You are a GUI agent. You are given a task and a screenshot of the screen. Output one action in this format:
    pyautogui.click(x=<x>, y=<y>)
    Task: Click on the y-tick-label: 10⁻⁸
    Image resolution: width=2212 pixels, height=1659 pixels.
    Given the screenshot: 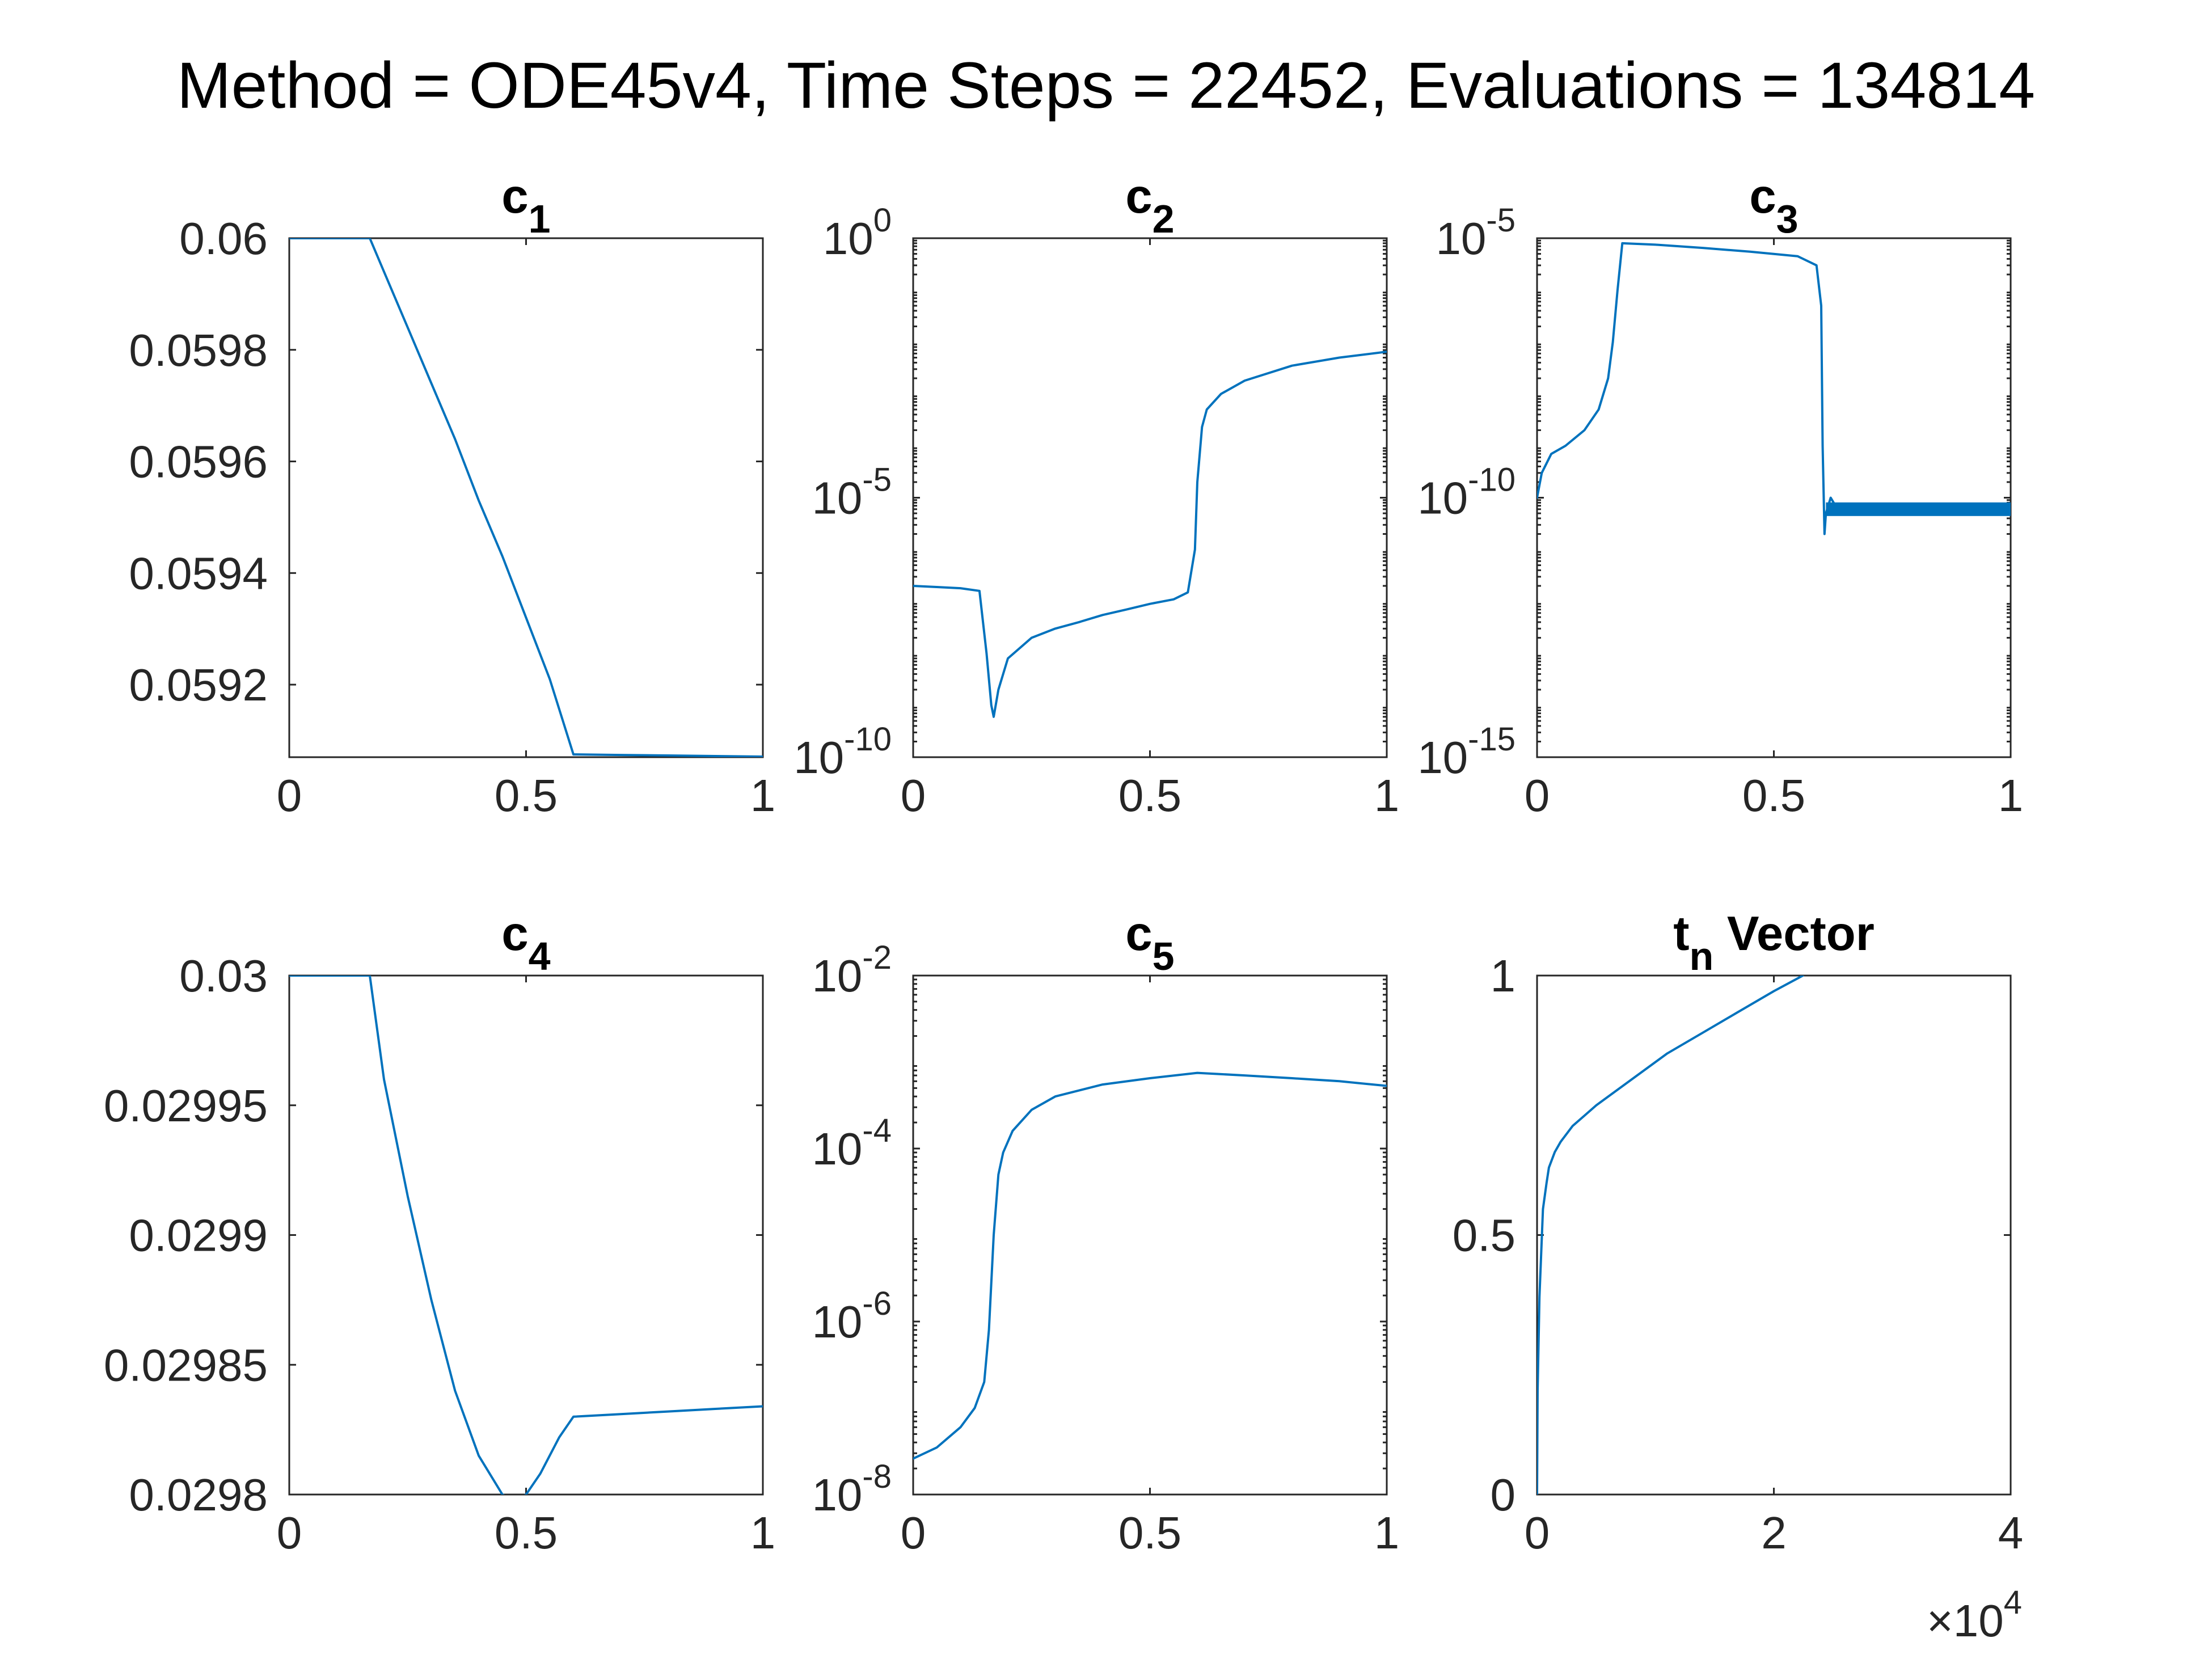 What is the action you would take?
    pyautogui.click(x=852, y=1489)
    